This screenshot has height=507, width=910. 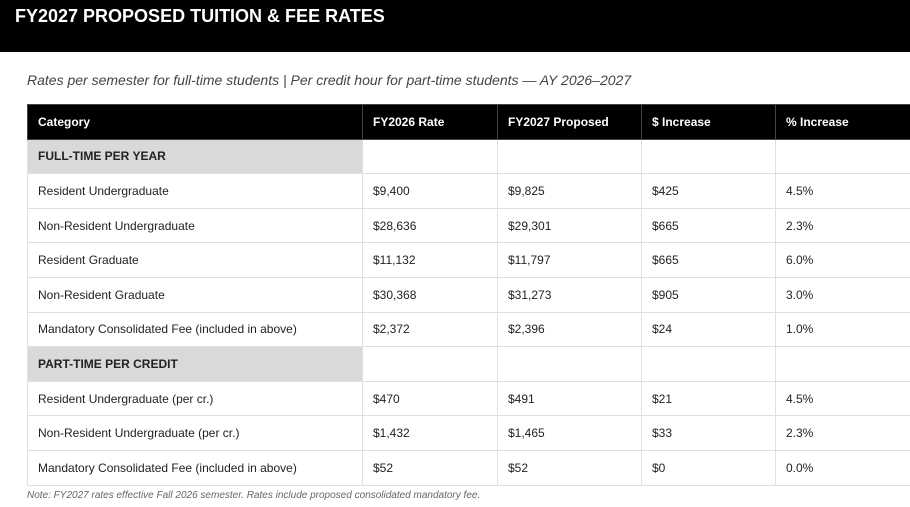 What do you see at coordinates (708, 433) in the screenshot?
I see `cell: $33` at bounding box center [708, 433].